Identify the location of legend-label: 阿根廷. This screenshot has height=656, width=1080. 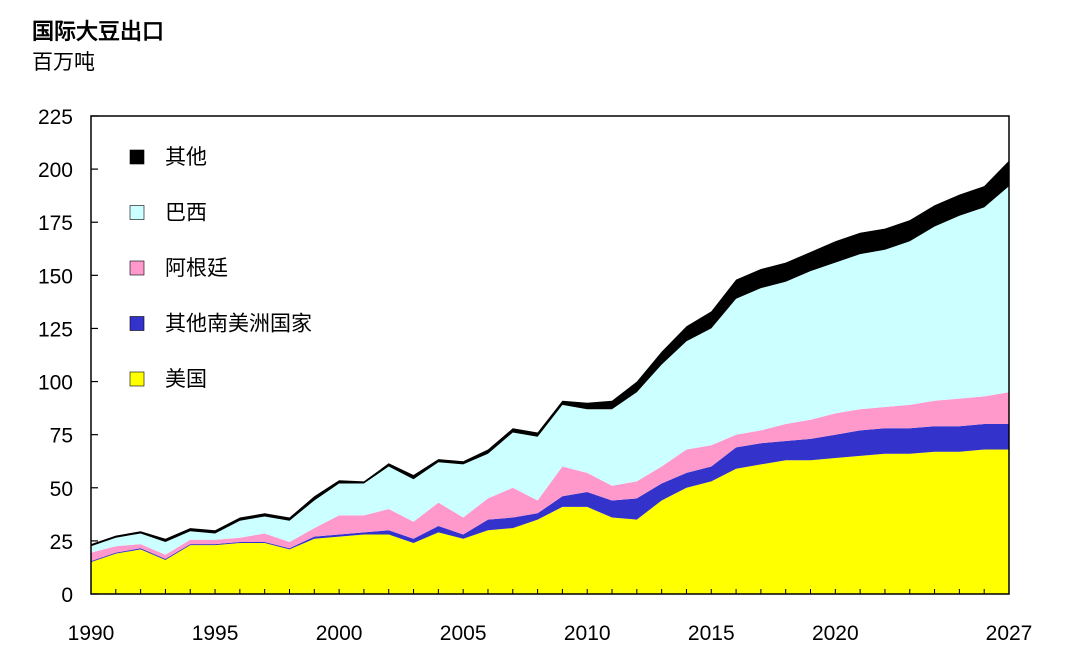
(196, 268).